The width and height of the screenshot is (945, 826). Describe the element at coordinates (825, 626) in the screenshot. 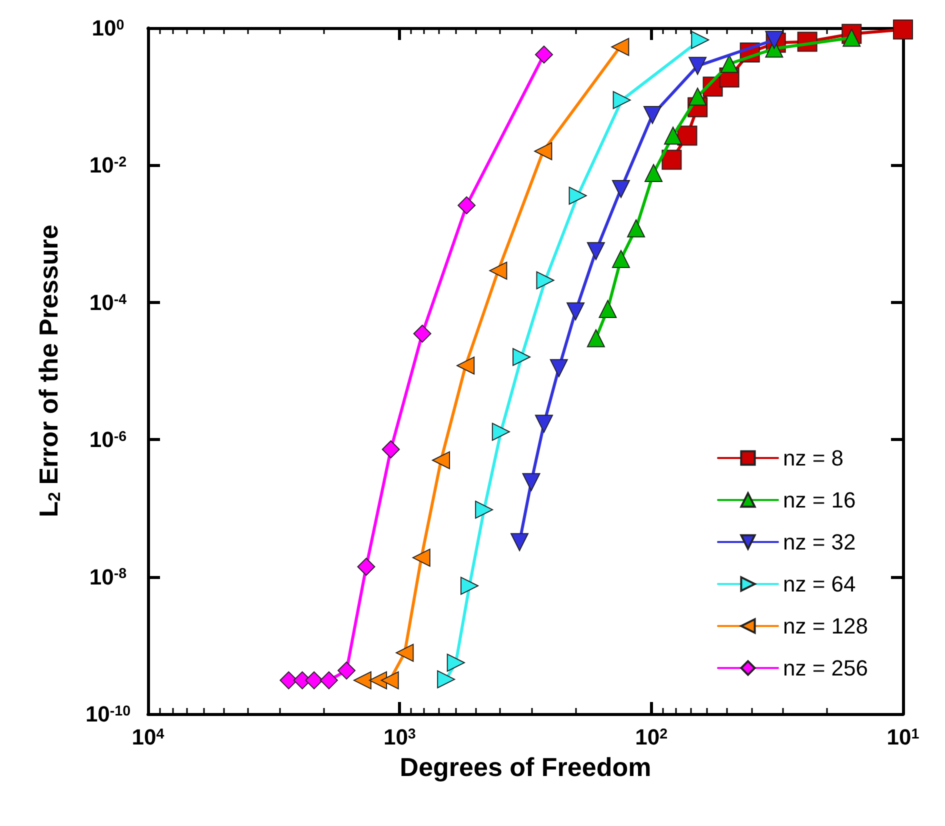

I see `legend-label: nz = 128` at that location.